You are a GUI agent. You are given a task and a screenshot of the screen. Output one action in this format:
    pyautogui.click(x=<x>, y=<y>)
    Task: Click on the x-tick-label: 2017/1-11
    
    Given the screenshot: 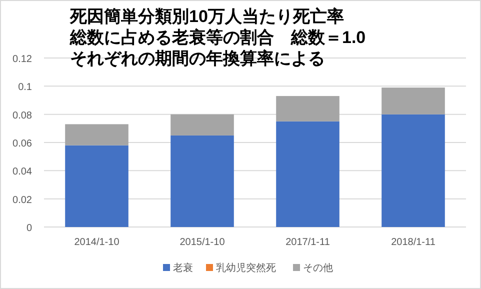 What is the action you would take?
    pyautogui.click(x=308, y=242)
    